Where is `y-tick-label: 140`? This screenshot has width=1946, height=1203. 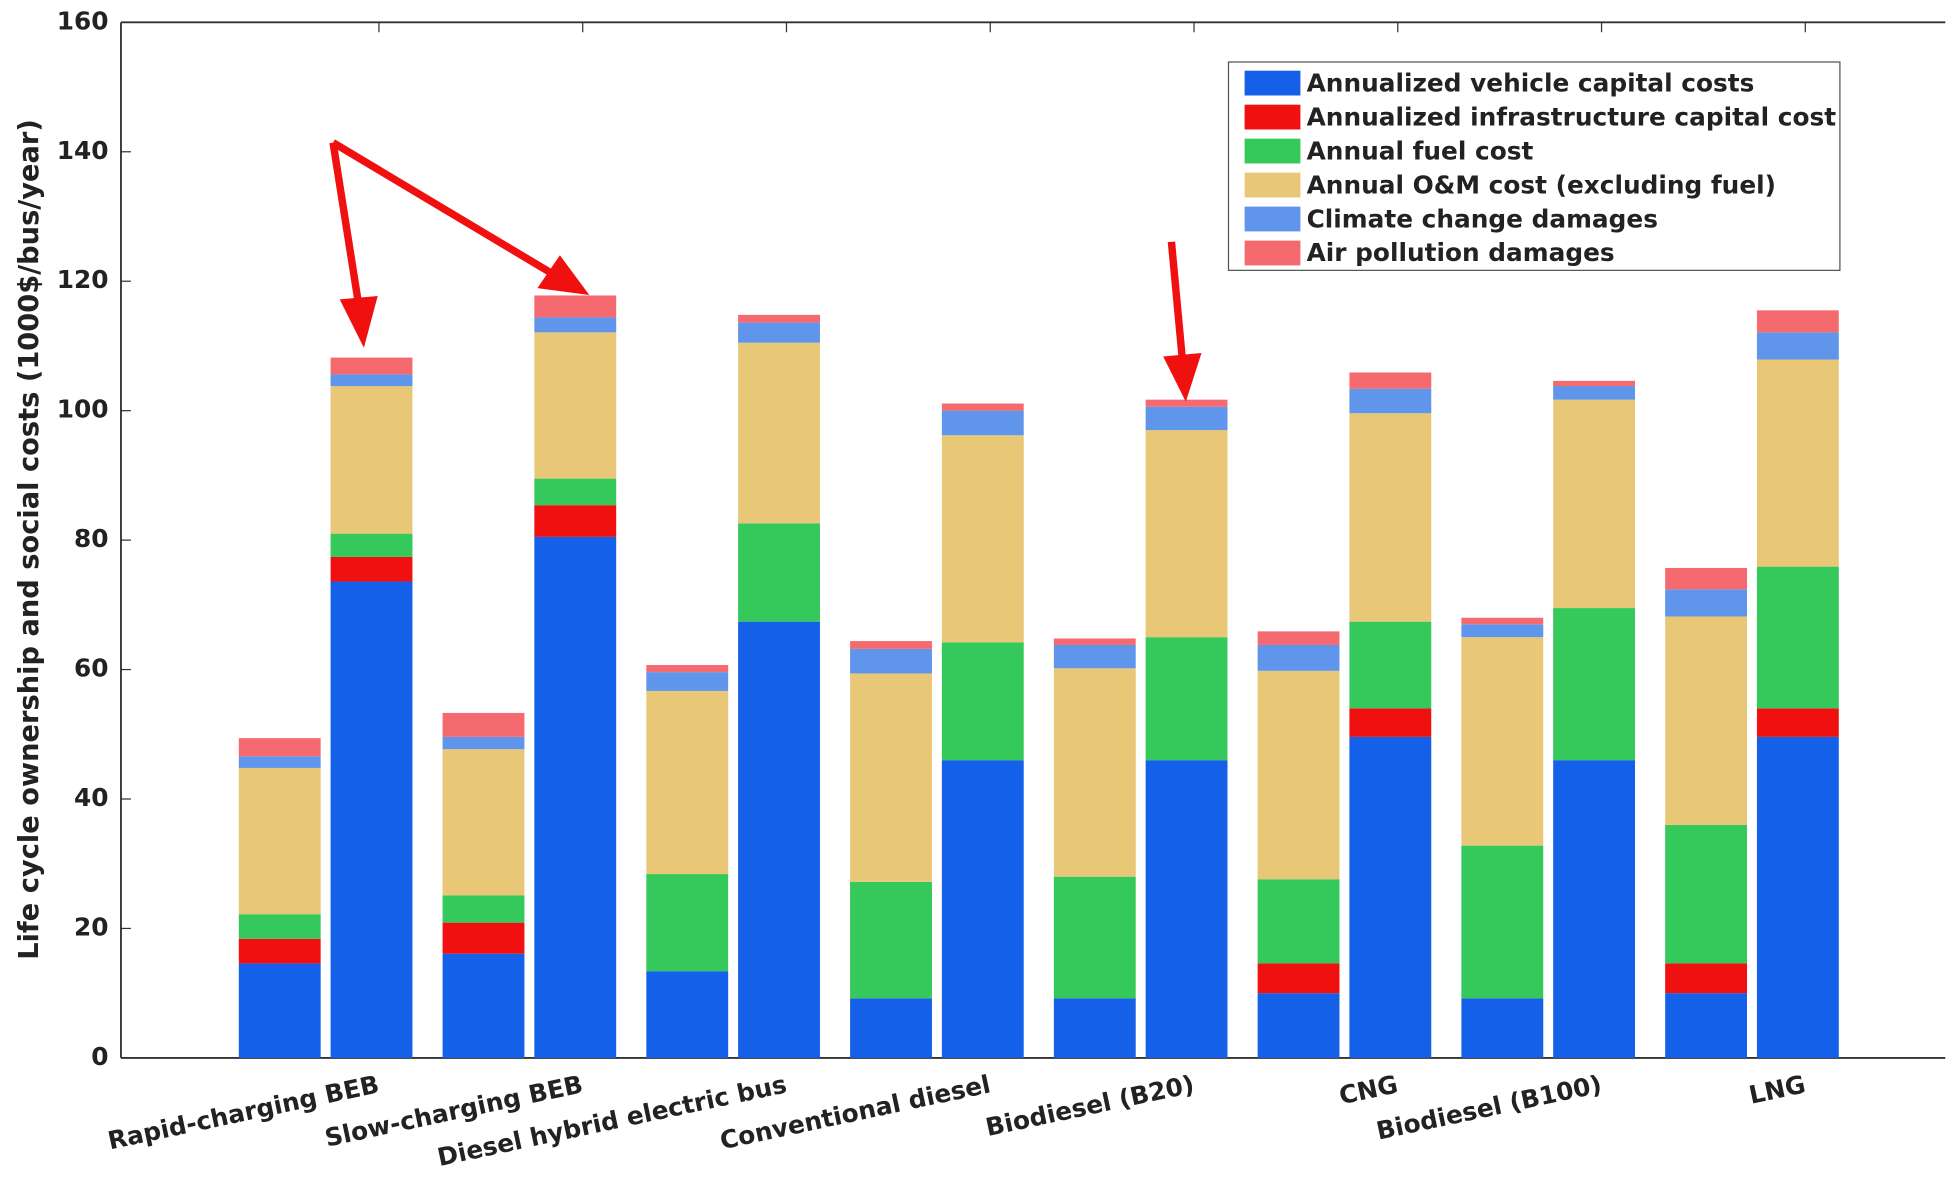 y-tick-label: 140 is located at coordinates (83, 150).